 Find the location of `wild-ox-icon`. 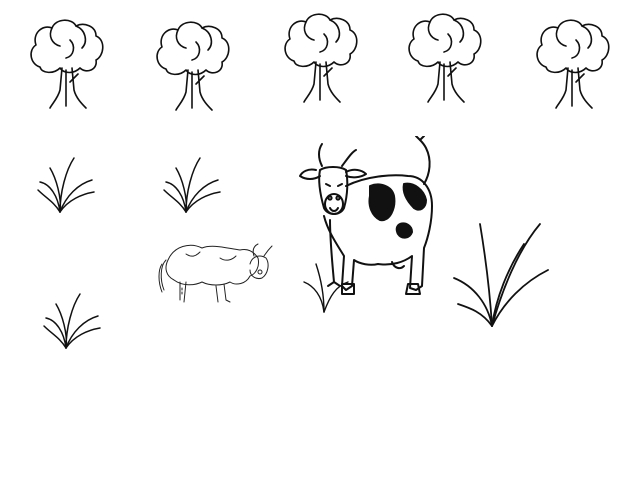

wild-ox-icon is located at coordinates (215, 274).